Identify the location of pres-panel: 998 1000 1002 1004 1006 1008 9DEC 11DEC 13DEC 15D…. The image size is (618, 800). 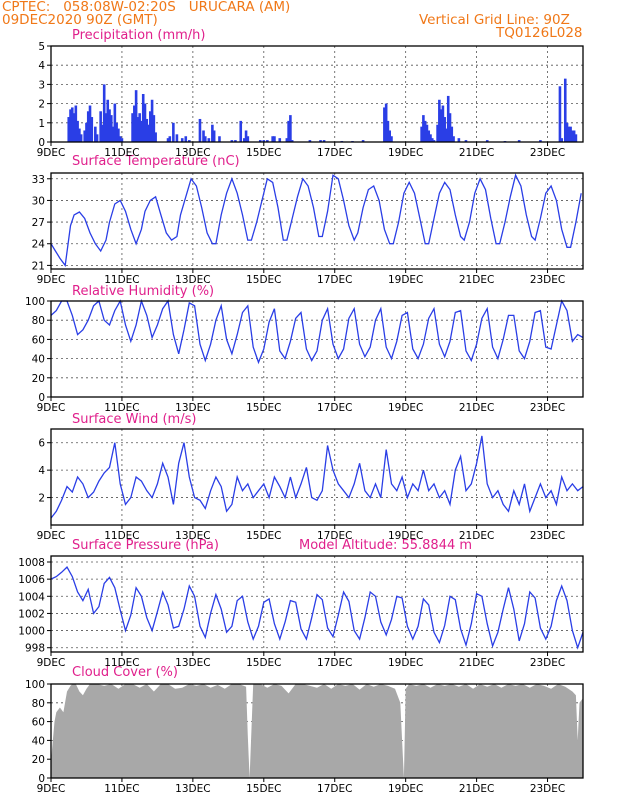
(301, 612).